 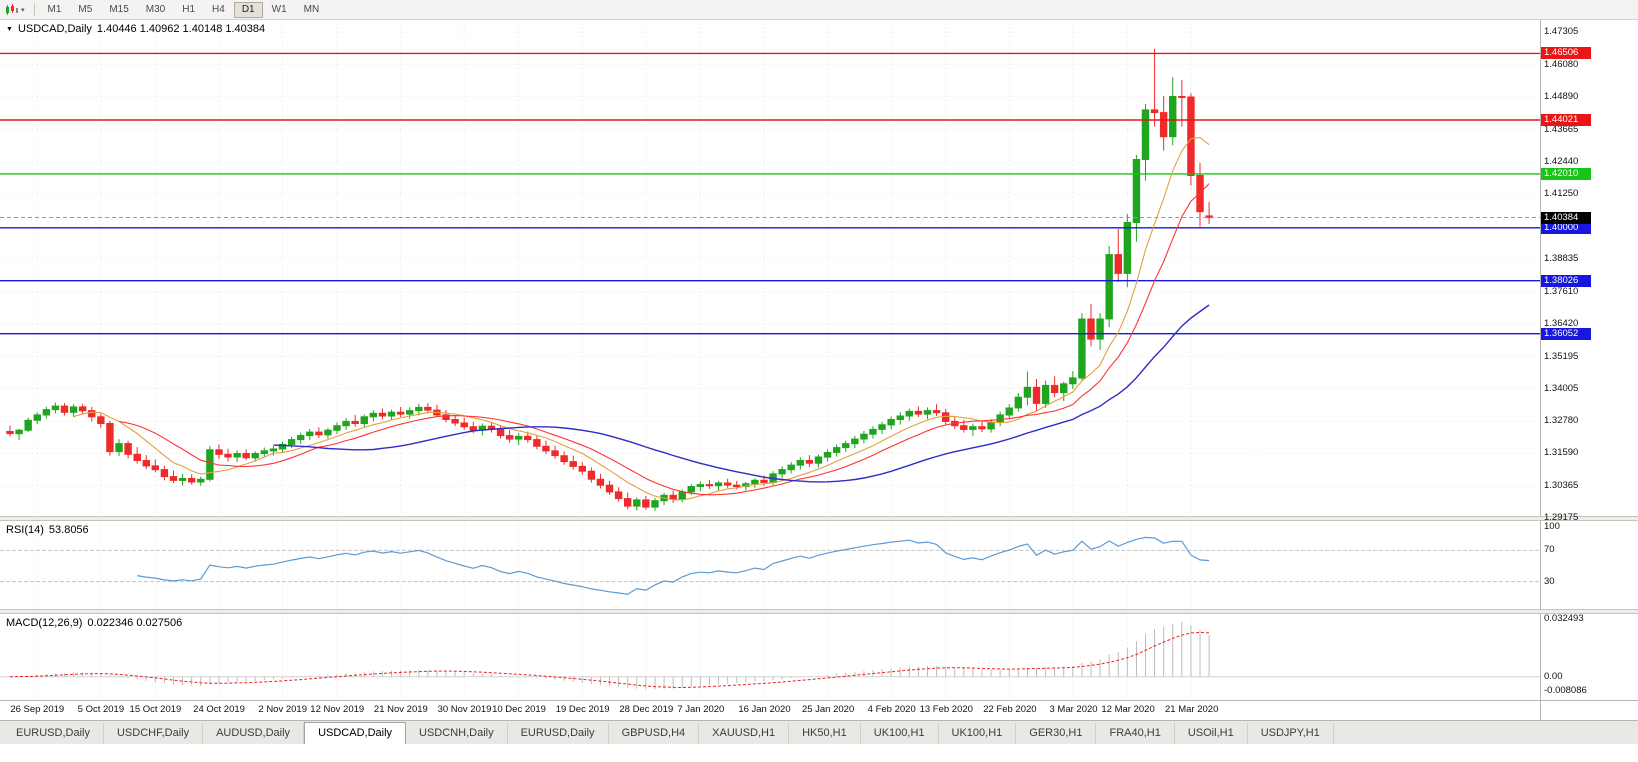 I want to click on chart-context-icon: ▼, so click(x=9, y=29).